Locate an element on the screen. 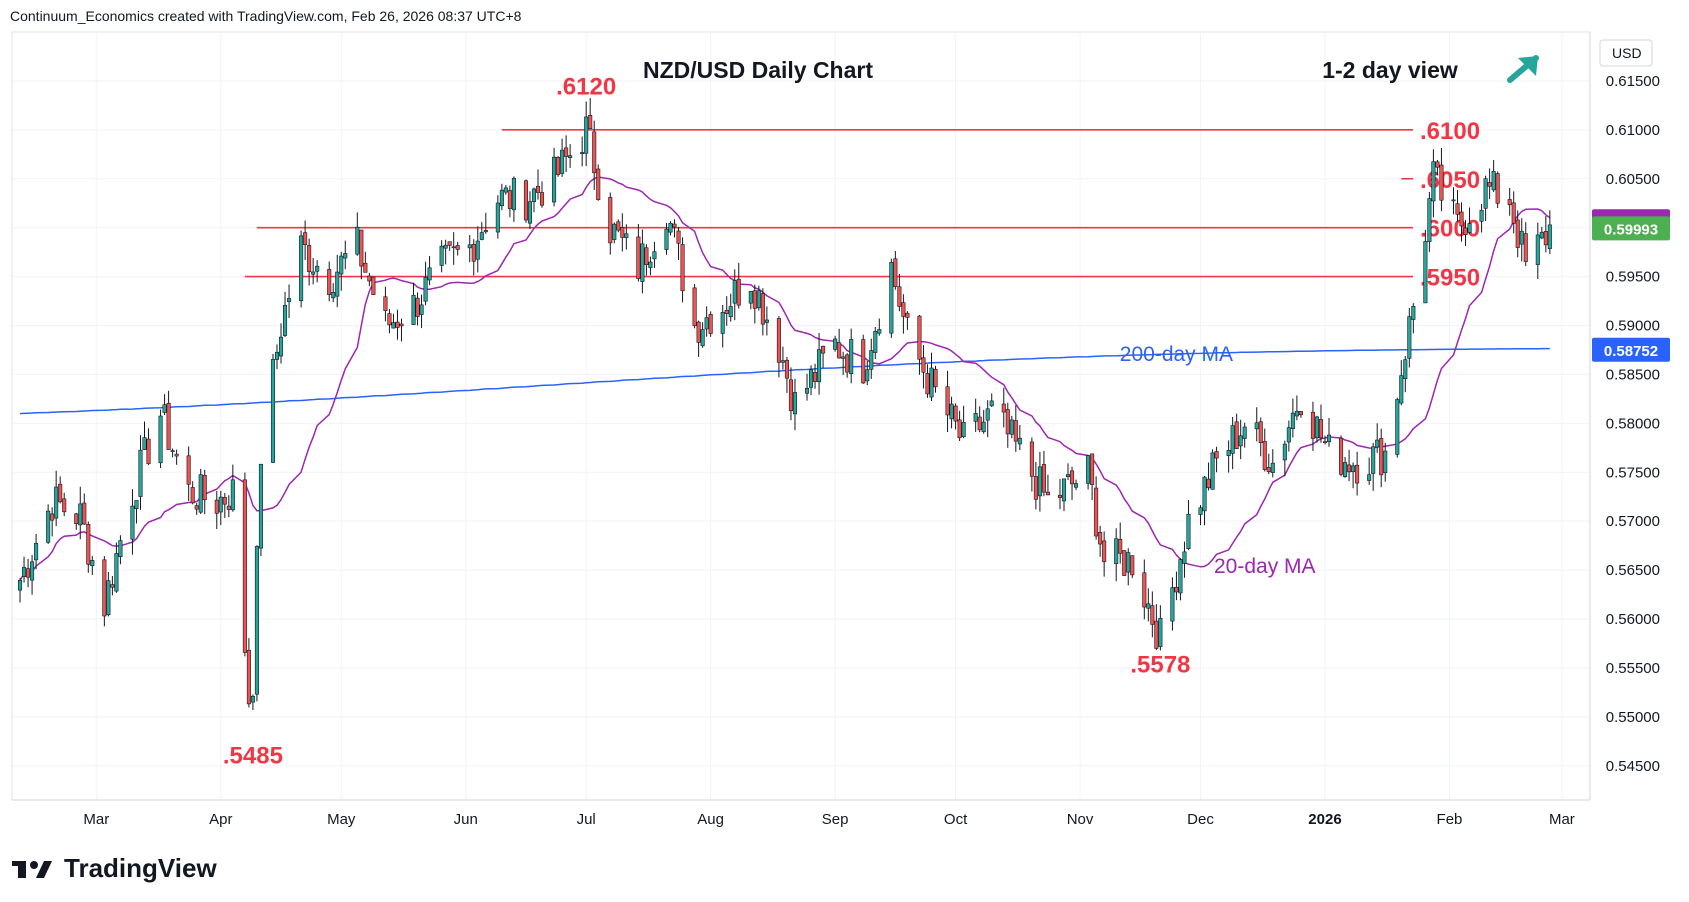 This screenshot has height=902, width=1689. y-tick-label: 0.54500 is located at coordinates (1633, 766).